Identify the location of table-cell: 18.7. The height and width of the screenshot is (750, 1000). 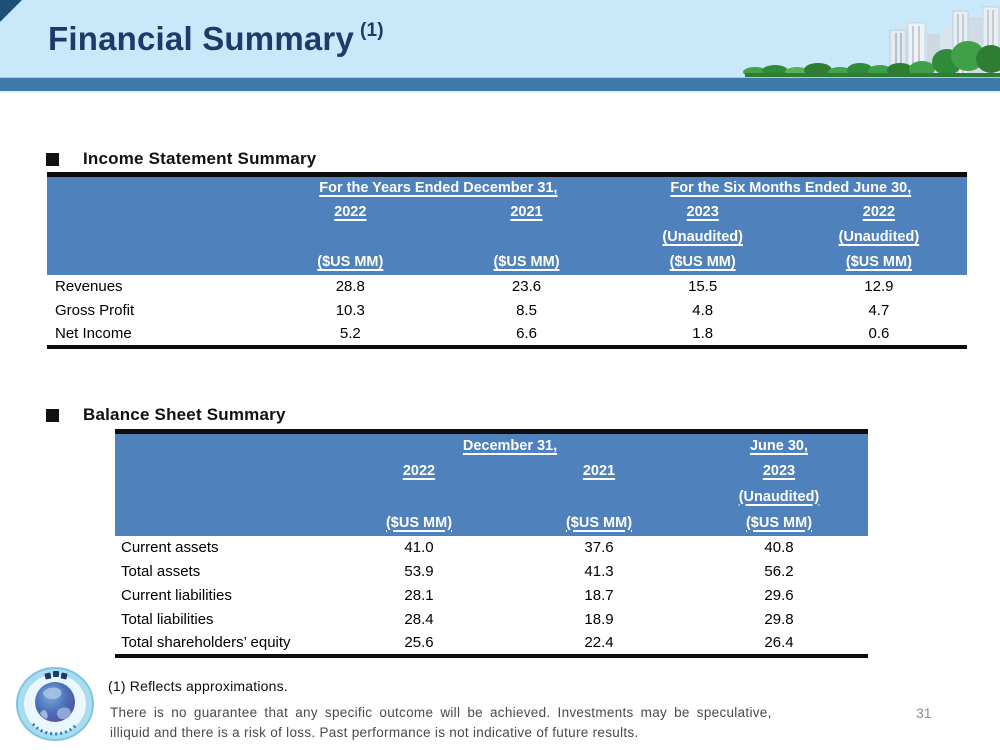
(599, 595).